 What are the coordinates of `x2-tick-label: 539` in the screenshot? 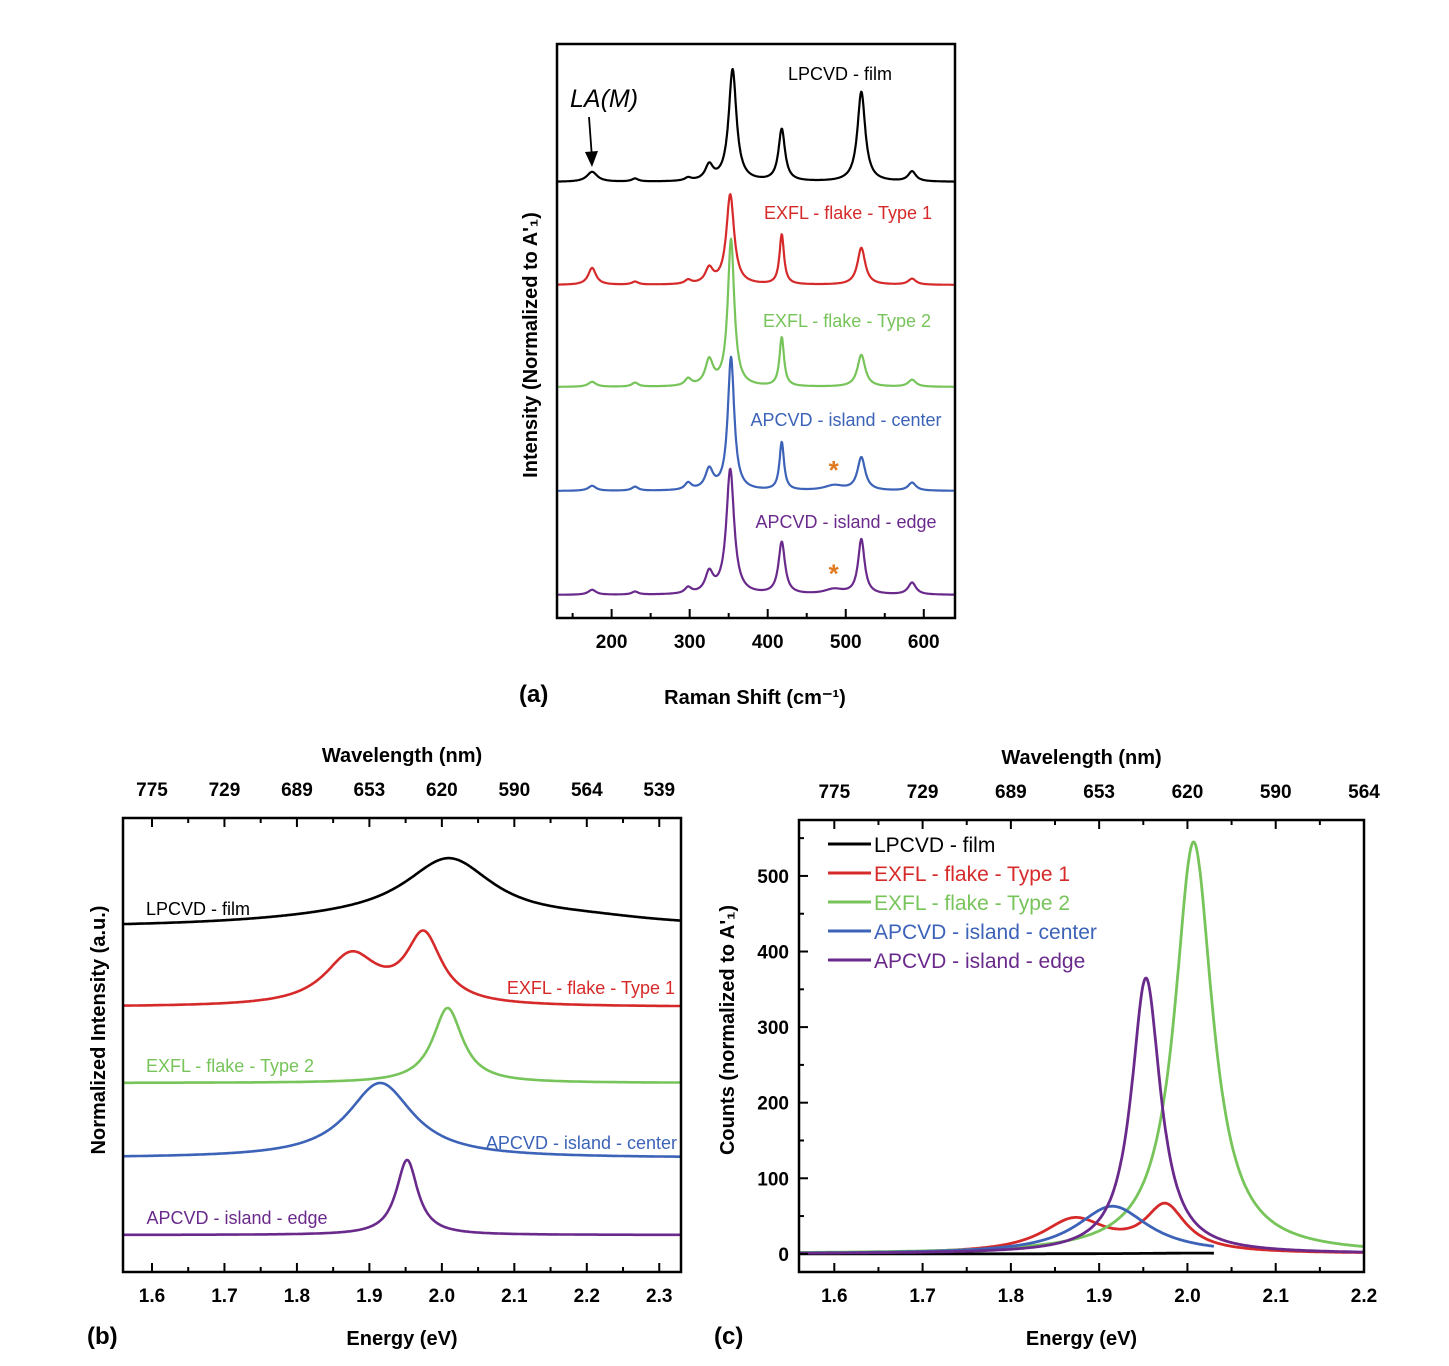 It's located at (659, 790).